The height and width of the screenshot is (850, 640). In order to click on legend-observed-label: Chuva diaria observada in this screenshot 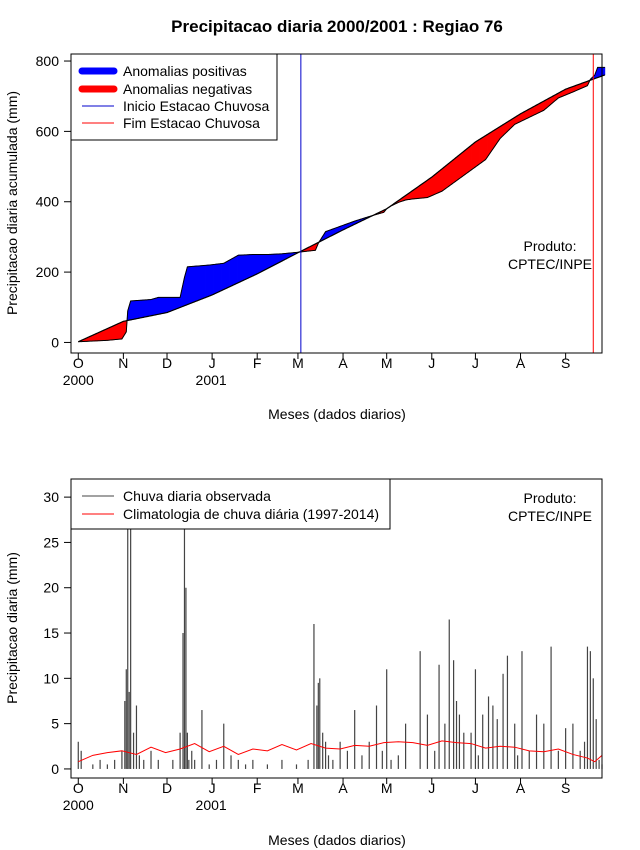, I will do `click(197, 496)`.